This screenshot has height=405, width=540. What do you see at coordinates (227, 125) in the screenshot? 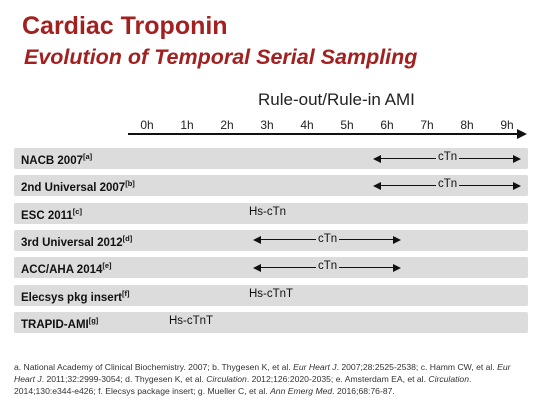
I see `tick-label: 2h` at bounding box center [227, 125].